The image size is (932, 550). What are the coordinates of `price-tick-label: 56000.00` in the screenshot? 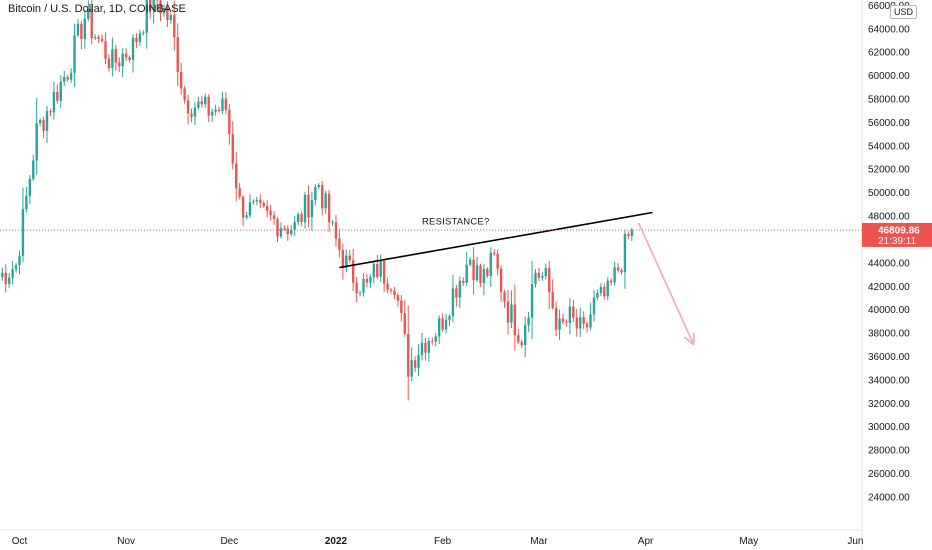 It's located at (889, 123).